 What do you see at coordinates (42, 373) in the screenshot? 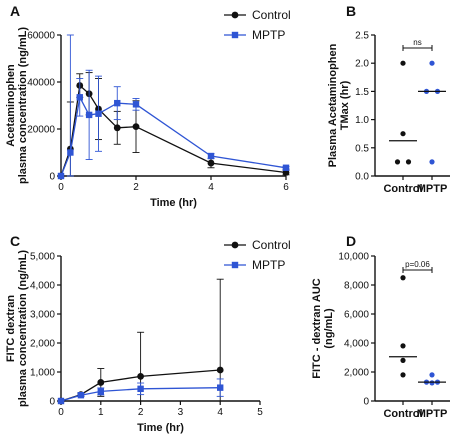
I see `y-tick-label: 1,000` at bounding box center [42, 373].